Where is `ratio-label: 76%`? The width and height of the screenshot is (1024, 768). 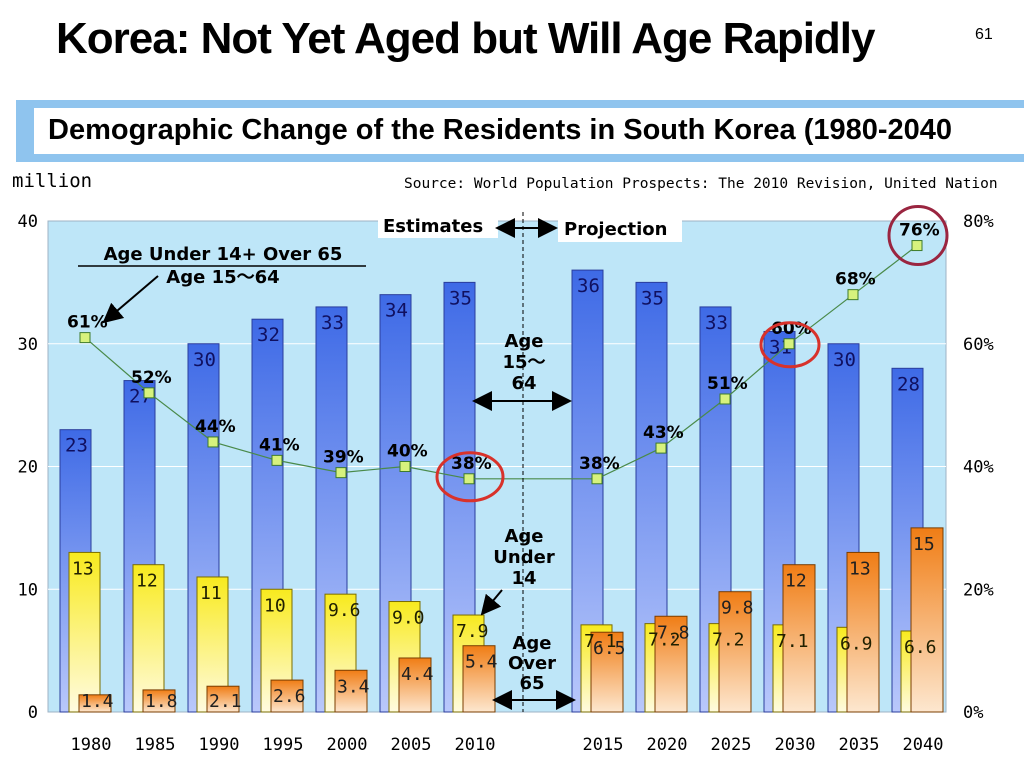 ratio-label: 76% is located at coordinates (919, 231).